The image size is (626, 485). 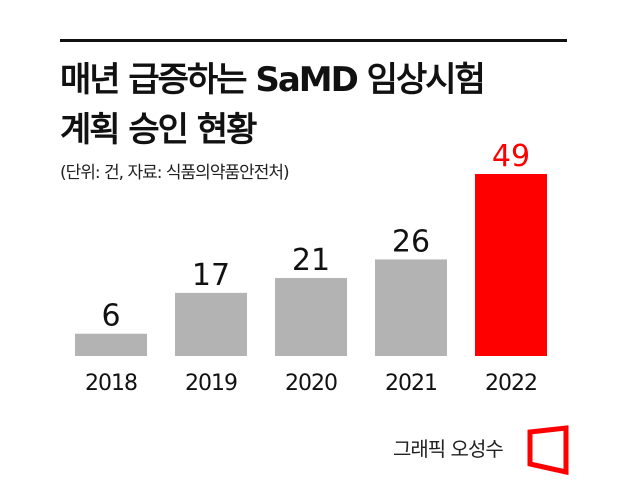 I want to click on value-label-2019: 17, so click(x=211, y=275).